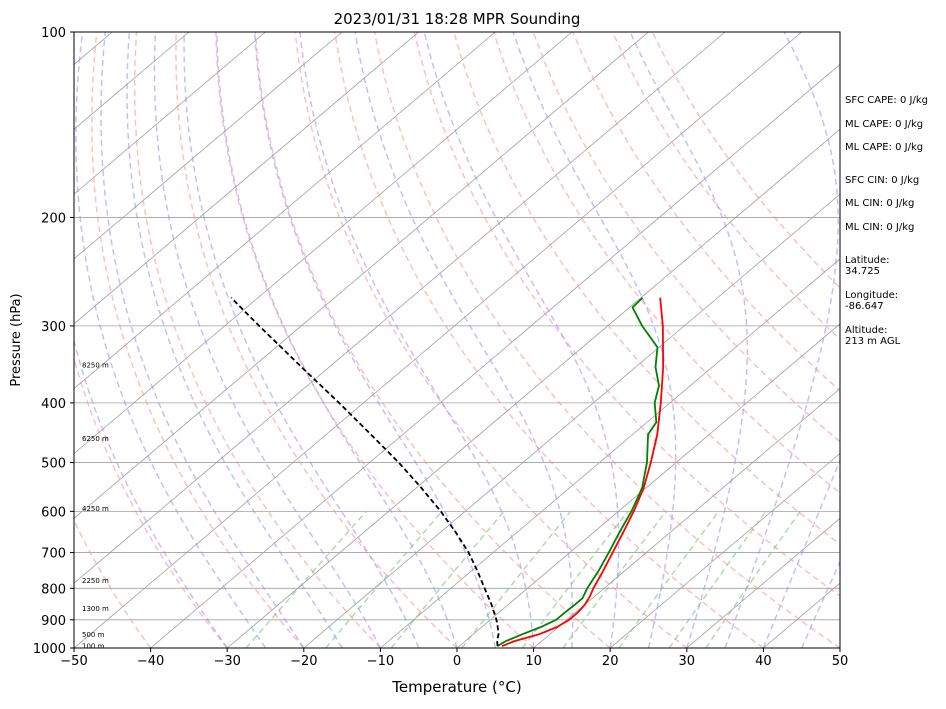  Describe the element at coordinates (49, 649) in the screenshot. I see `y-tick-label: 1000` at that location.